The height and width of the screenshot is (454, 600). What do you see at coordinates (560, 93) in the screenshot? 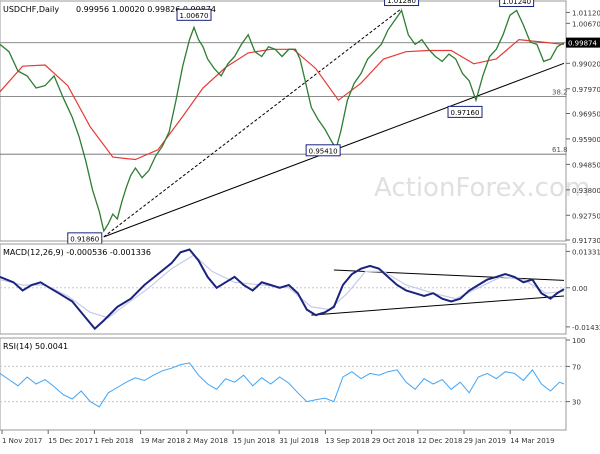
I see `fib-level-label: 38.2` at bounding box center [560, 93].